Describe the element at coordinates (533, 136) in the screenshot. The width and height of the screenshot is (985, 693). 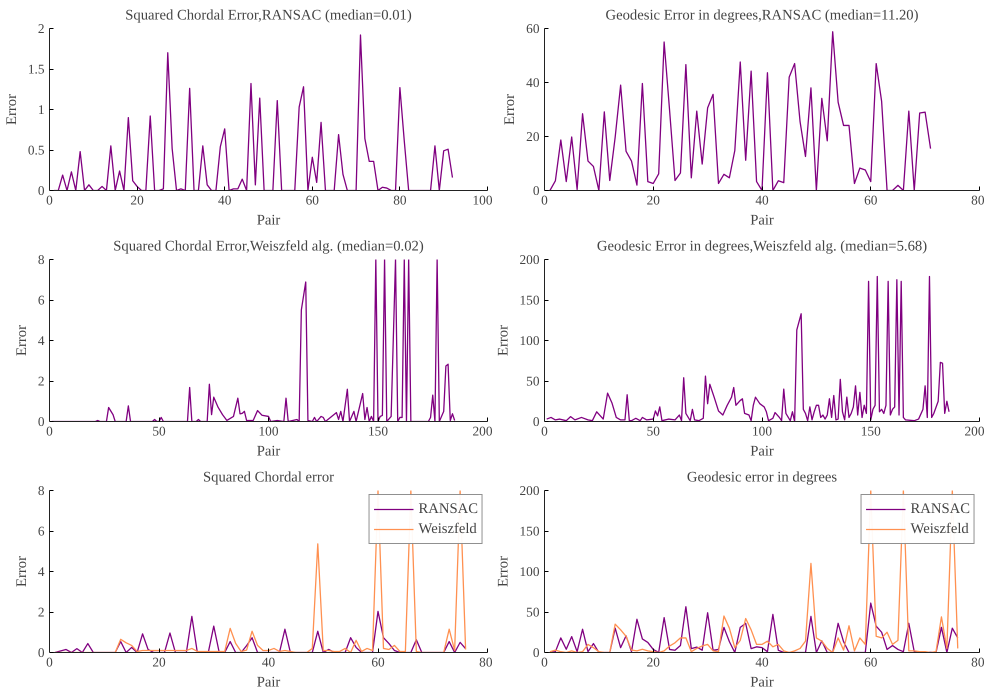
I see `y-tick-label: 20` at that location.